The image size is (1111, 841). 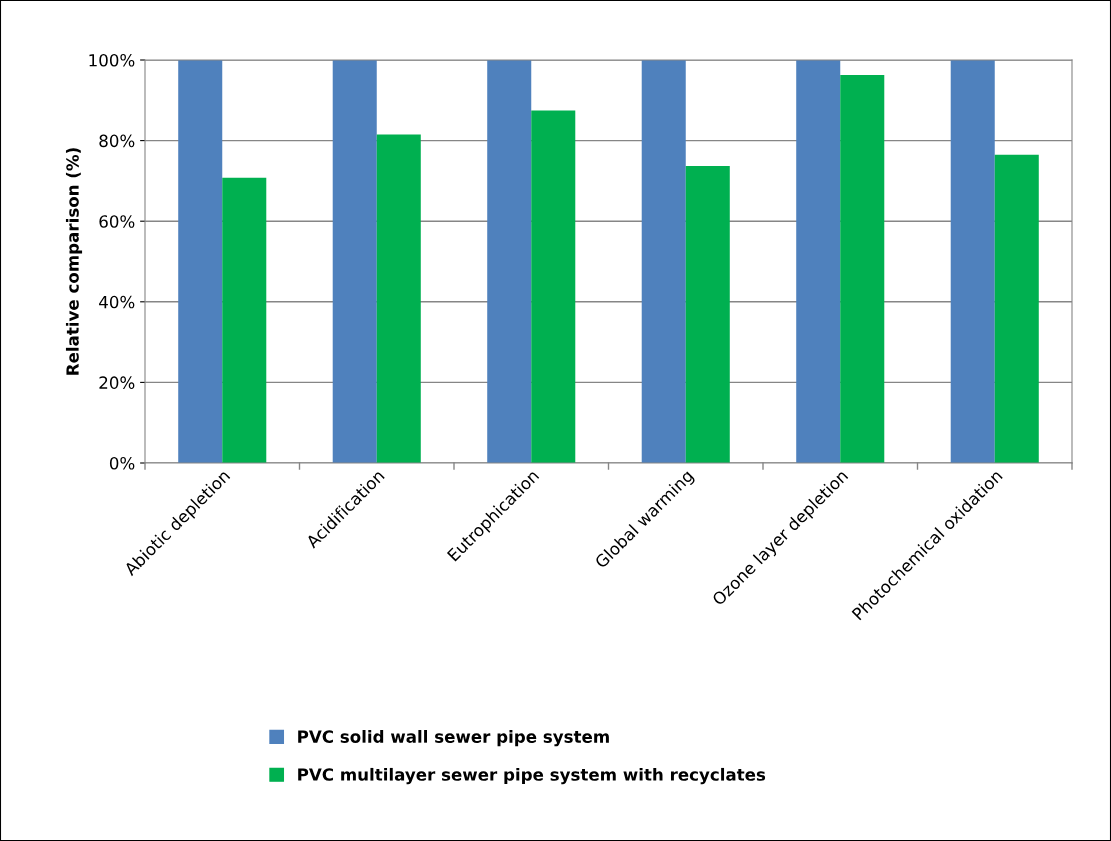 What do you see at coordinates (117, 141) in the screenshot?
I see `y-tick-label: 80%` at bounding box center [117, 141].